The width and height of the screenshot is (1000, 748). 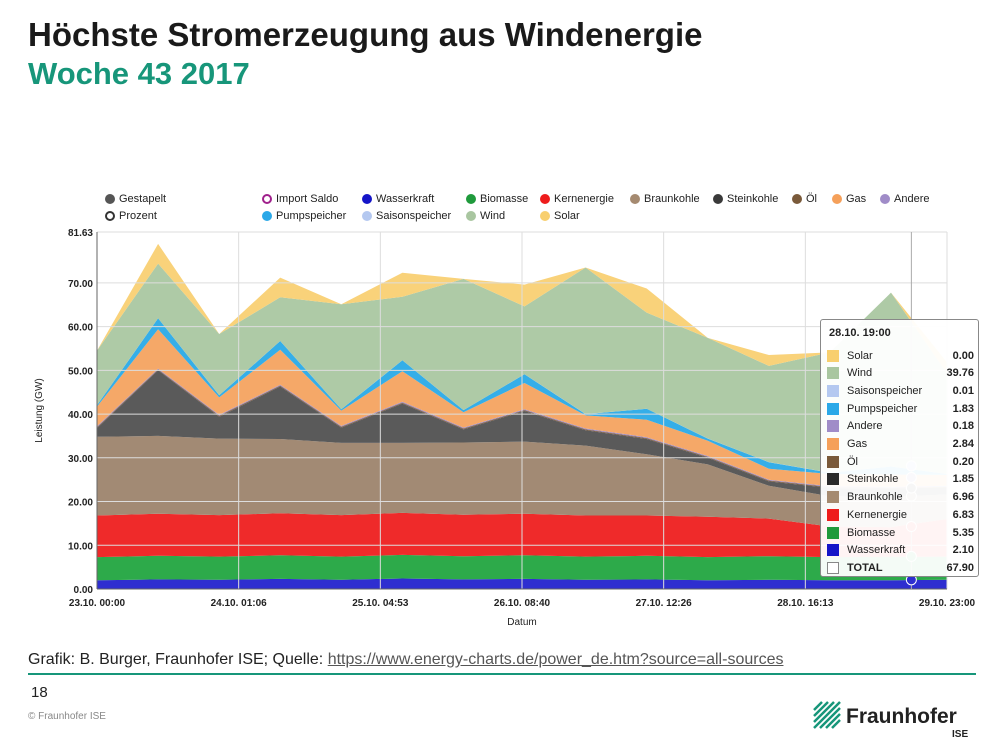 I want to click on y-tick-label: 60.00, so click(x=80, y=328).